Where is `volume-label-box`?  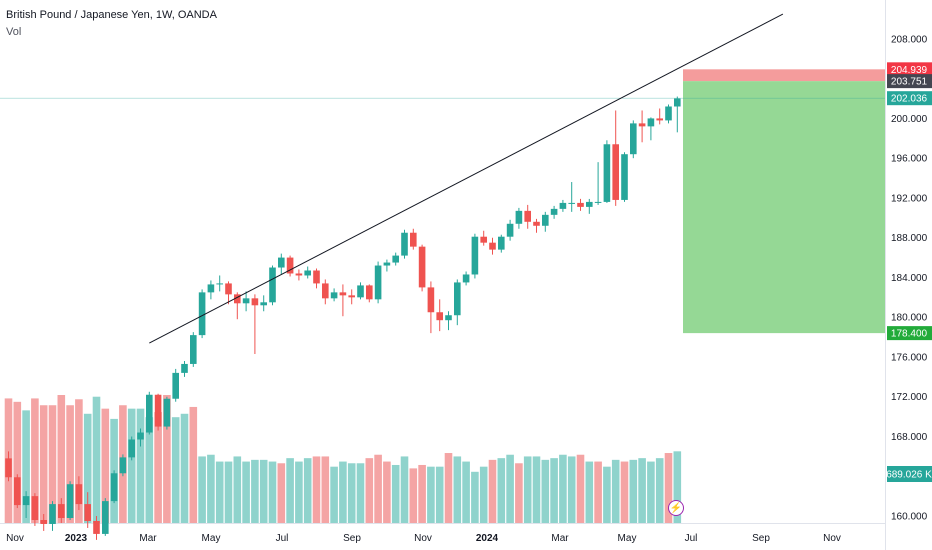
volume-label-box is located at coordinates (909, 474).